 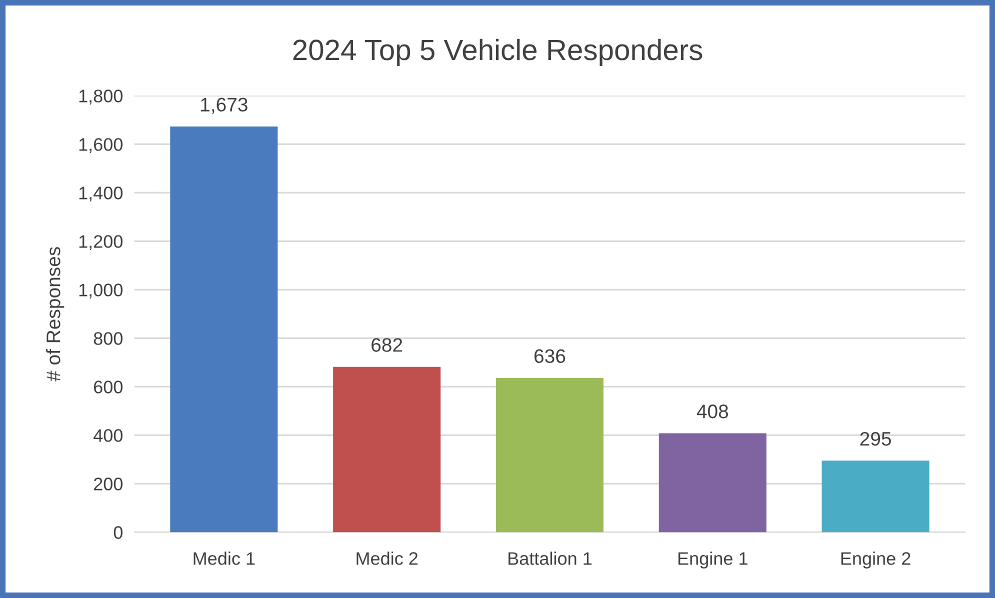 What do you see at coordinates (550, 558) in the screenshot?
I see `x-tick-label: Battalion 1` at bounding box center [550, 558].